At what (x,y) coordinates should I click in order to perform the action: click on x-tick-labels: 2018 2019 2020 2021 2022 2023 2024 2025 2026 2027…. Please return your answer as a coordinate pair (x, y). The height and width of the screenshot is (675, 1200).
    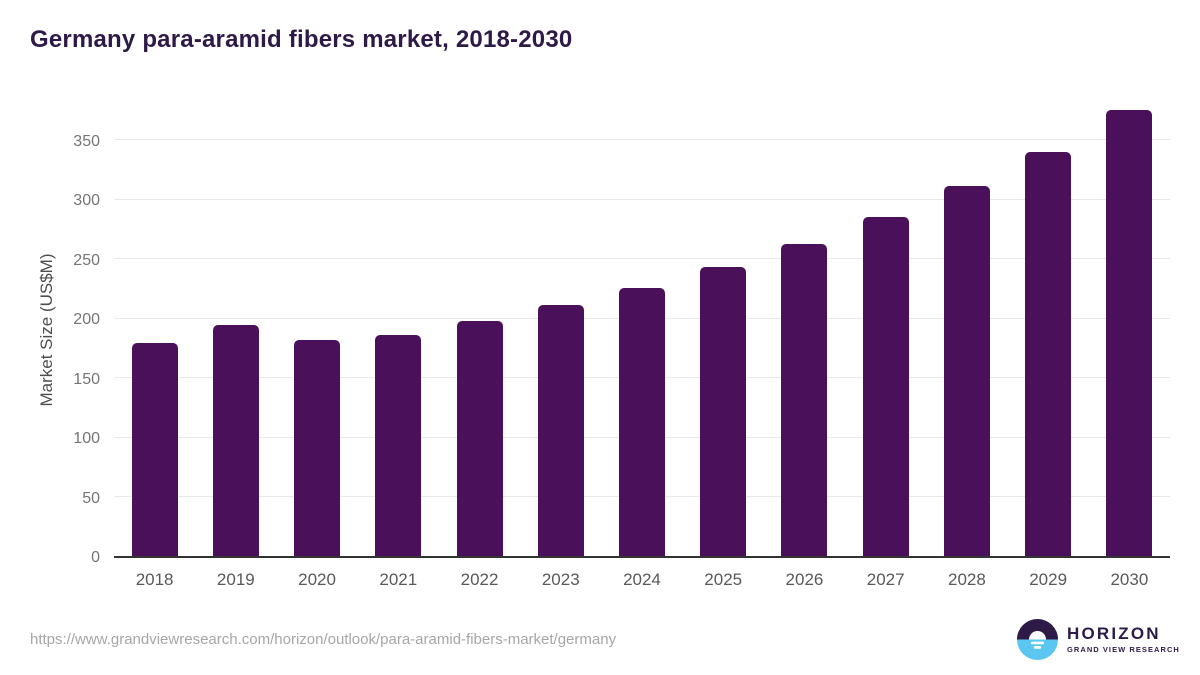
    Looking at the image, I should click on (642, 581).